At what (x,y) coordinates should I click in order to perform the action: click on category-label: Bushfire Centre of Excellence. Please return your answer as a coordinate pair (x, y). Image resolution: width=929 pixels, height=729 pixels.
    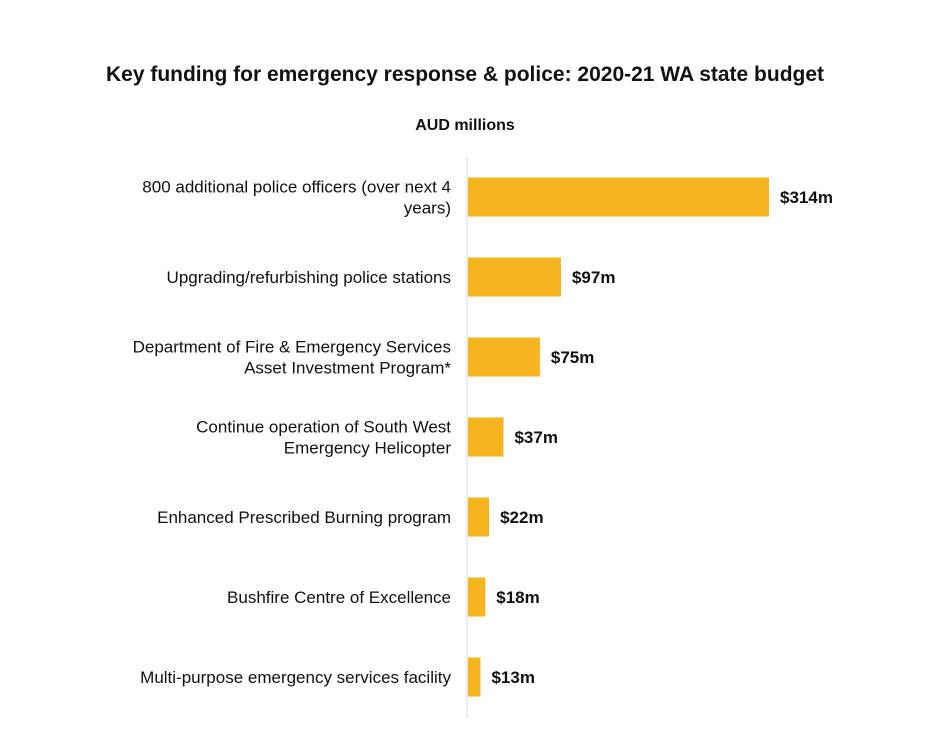
    Looking at the image, I should click on (339, 597).